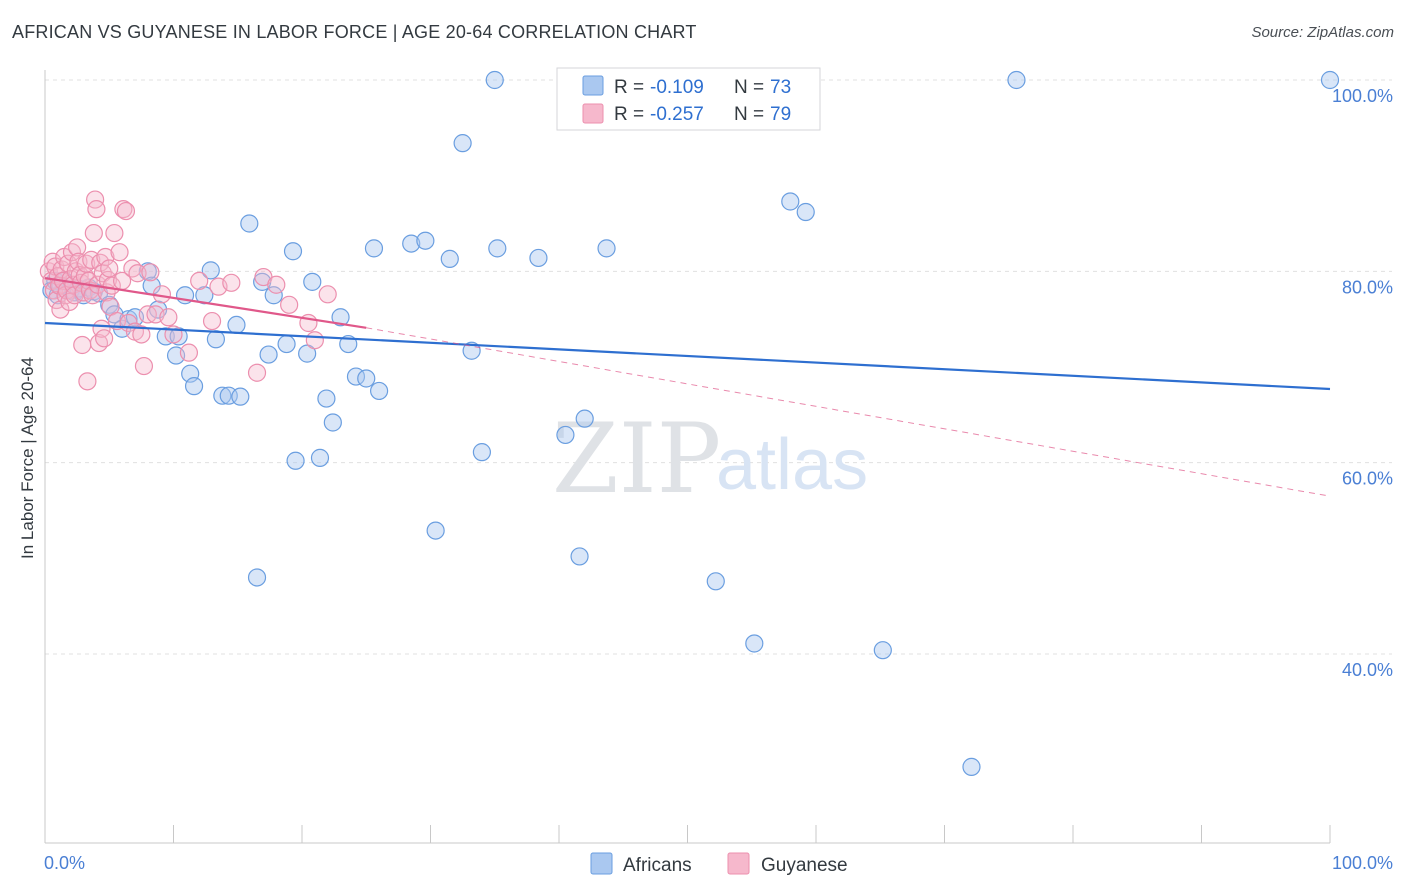 This screenshot has height=892, width=1406. Describe the element at coordinates (749, 87) in the screenshot. I see `legend-africans-n-label: N =` at that location.